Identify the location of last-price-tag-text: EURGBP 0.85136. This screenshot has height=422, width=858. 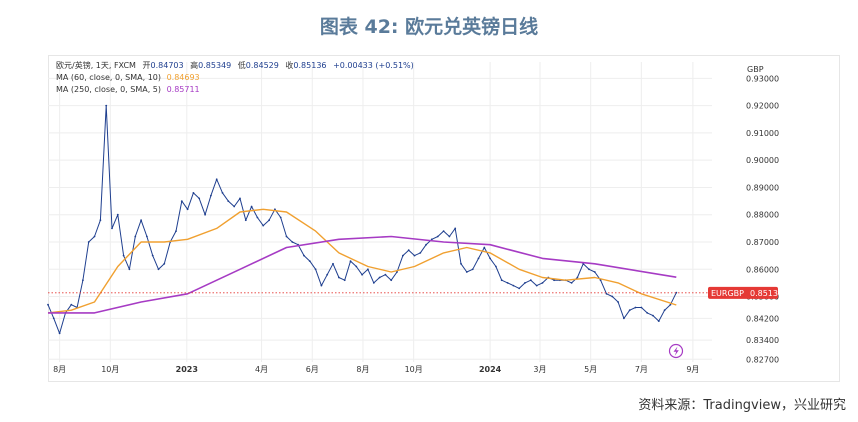
(747, 293).